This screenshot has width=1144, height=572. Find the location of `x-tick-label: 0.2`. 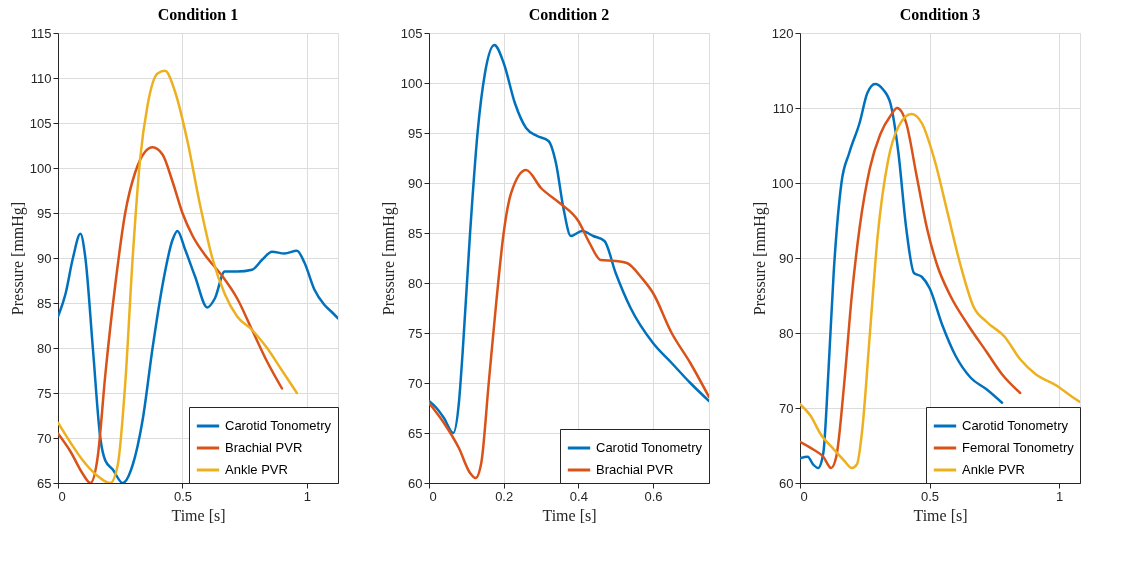

x-tick-label: 0.2 is located at coordinates (504, 496).